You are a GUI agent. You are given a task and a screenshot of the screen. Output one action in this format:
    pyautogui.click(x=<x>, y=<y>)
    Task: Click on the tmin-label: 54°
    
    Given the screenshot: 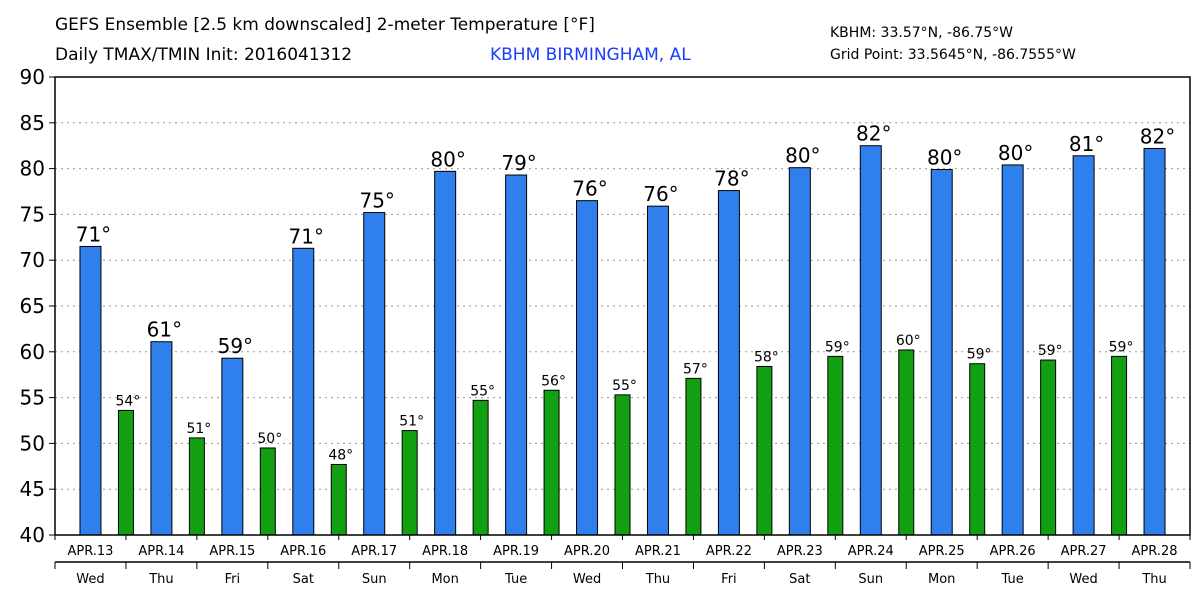 What is the action you would take?
    pyautogui.click(x=128, y=401)
    